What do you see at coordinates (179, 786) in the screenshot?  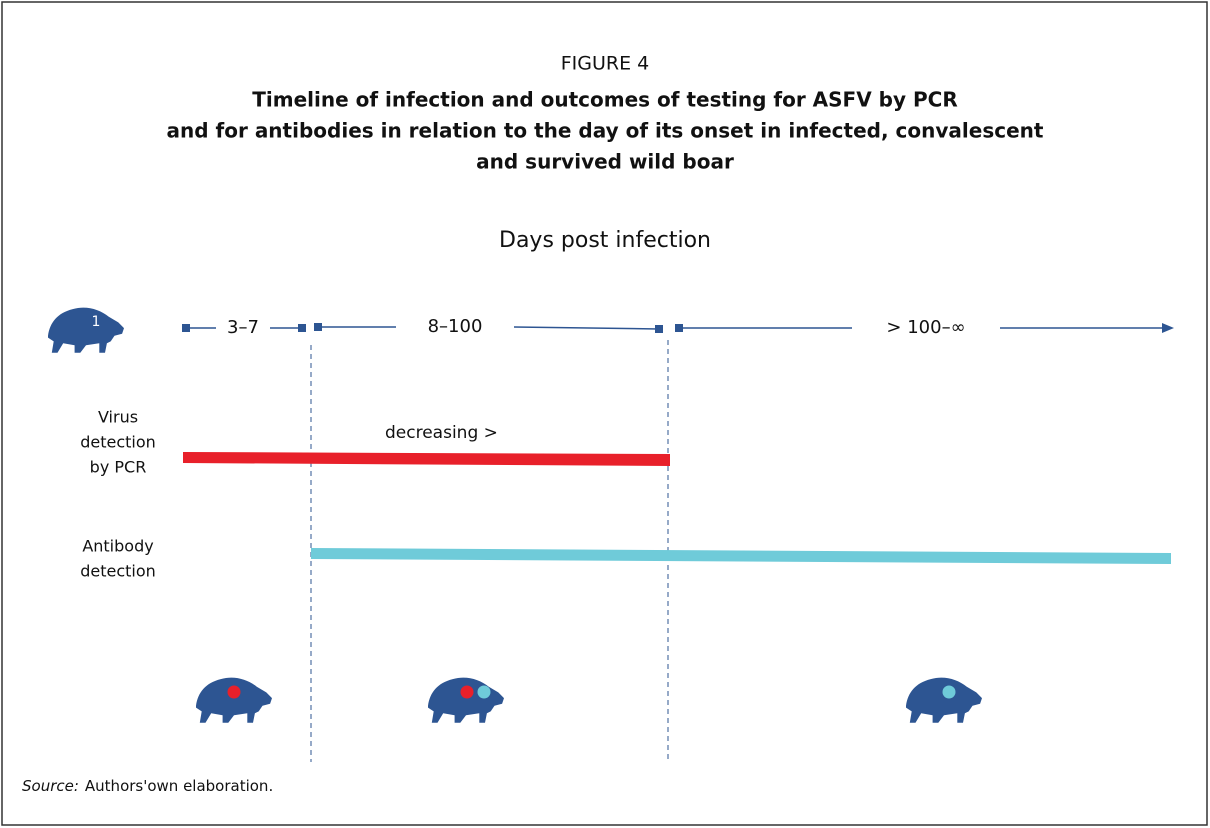 I see `source-text: Authors'own elaboration.` at bounding box center [179, 786].